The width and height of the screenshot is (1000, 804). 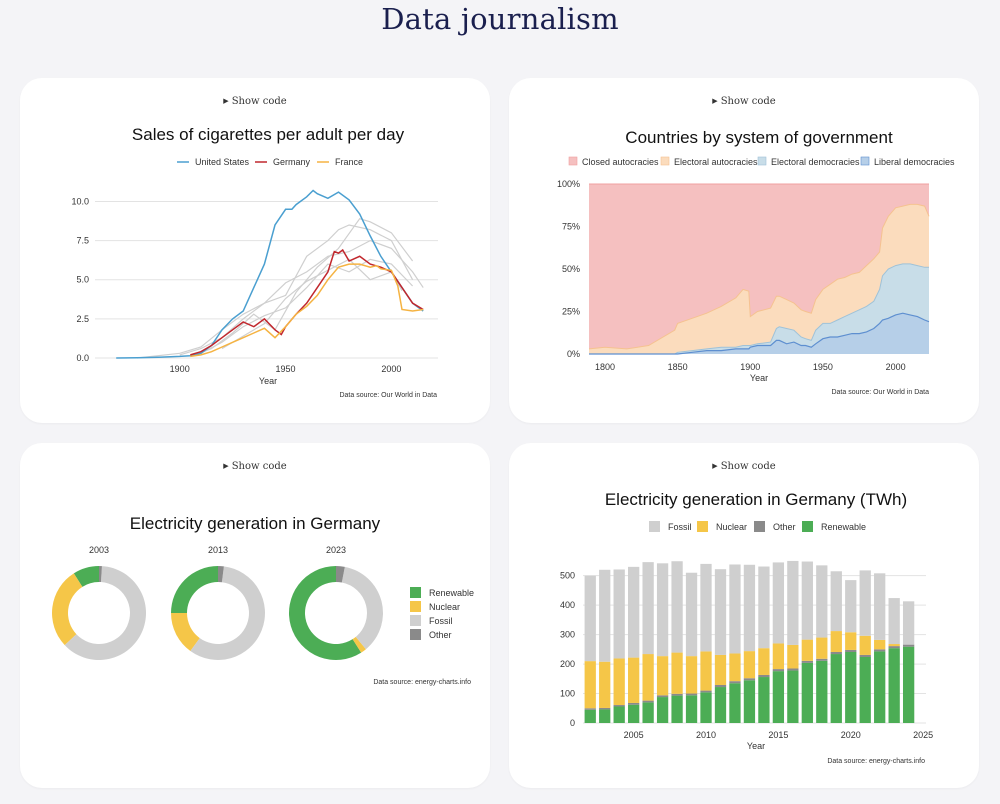 What do you see at coordinates (605, 716) in the screenshot?
I see `bar-renewable-2003` at bounding box center [605, 716].